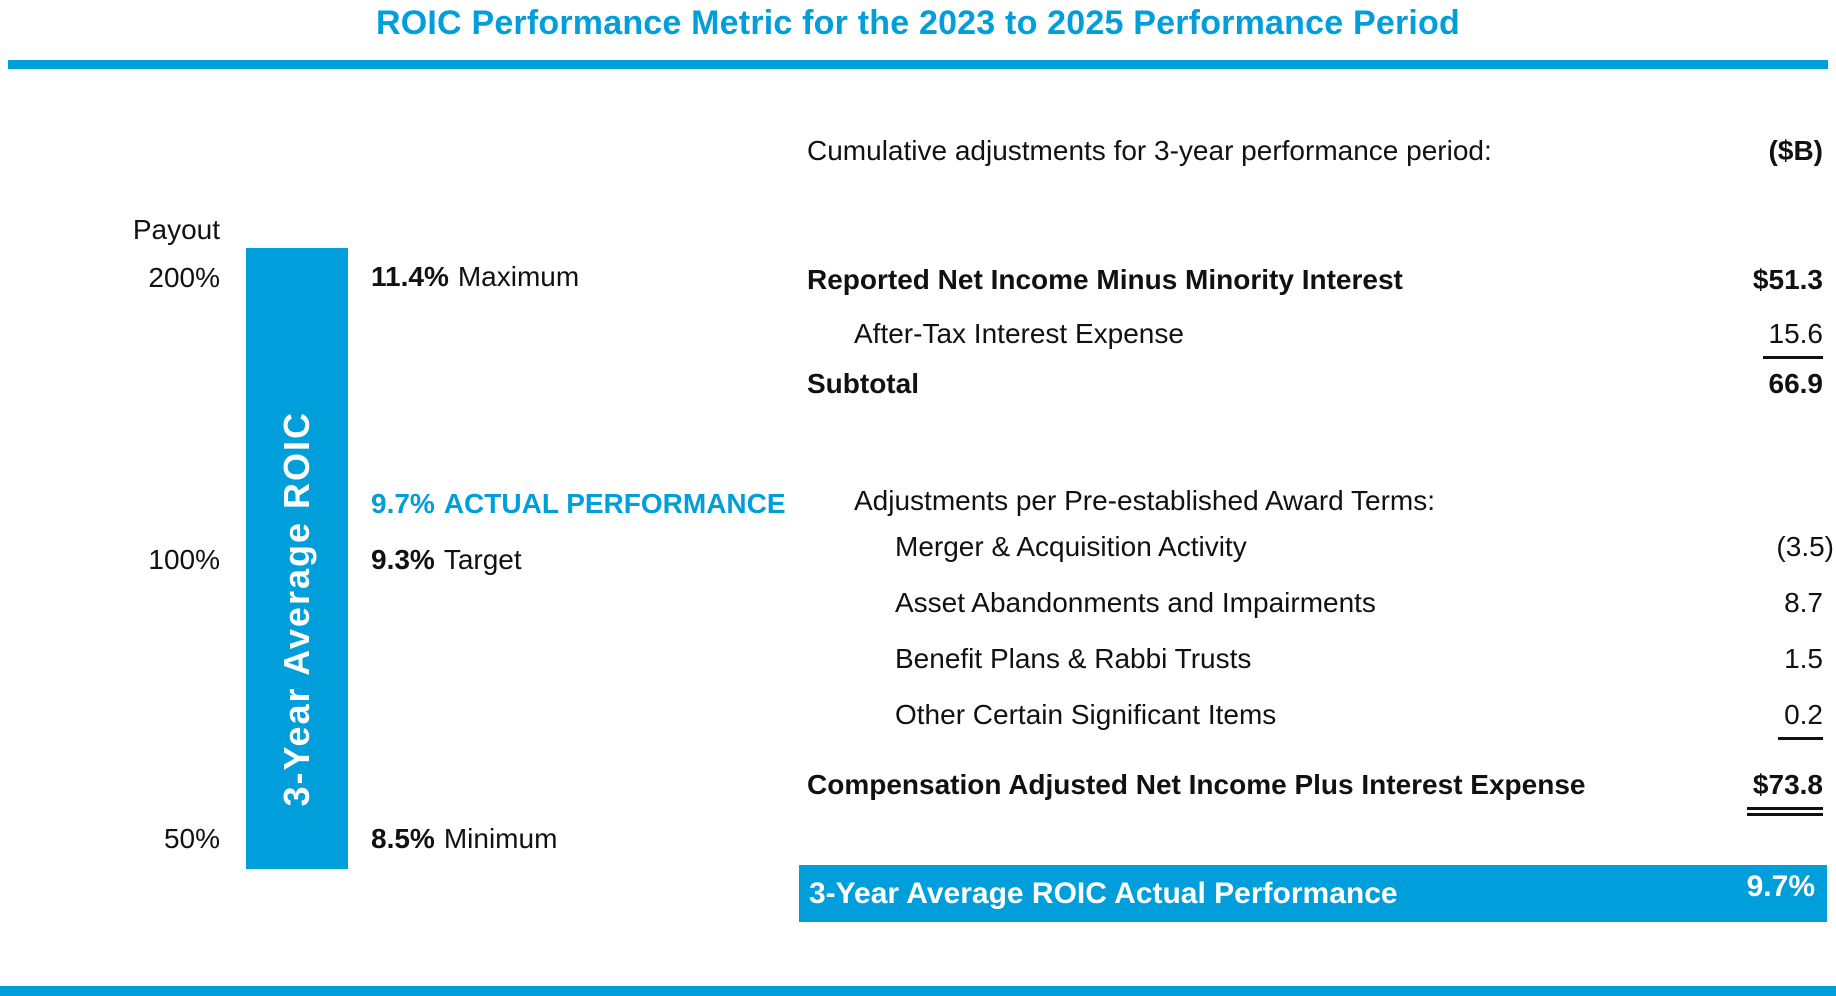  What do you see at coordinates (1784, 791) in the screenshot?
I see `row-value: $73.8` at bounding box center [1784, 791].